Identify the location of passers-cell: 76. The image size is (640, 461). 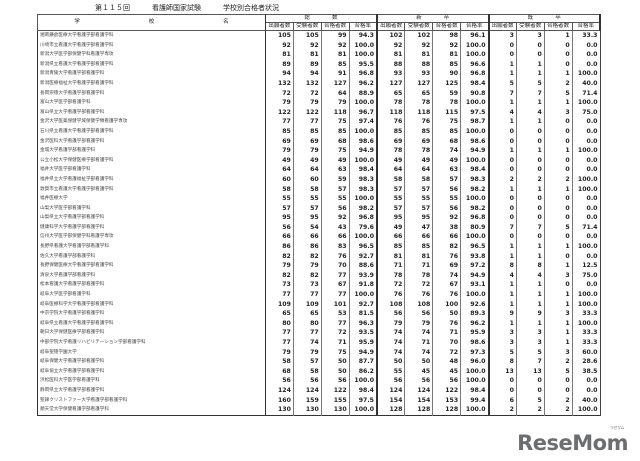
(335, 256).